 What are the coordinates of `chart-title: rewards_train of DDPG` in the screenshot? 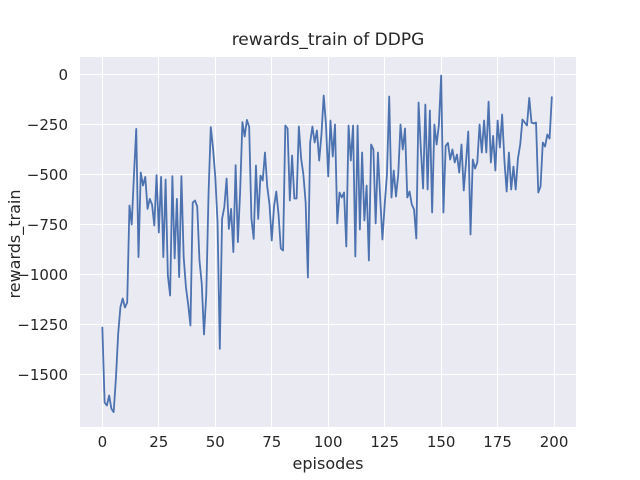 It's located at (328, 40).